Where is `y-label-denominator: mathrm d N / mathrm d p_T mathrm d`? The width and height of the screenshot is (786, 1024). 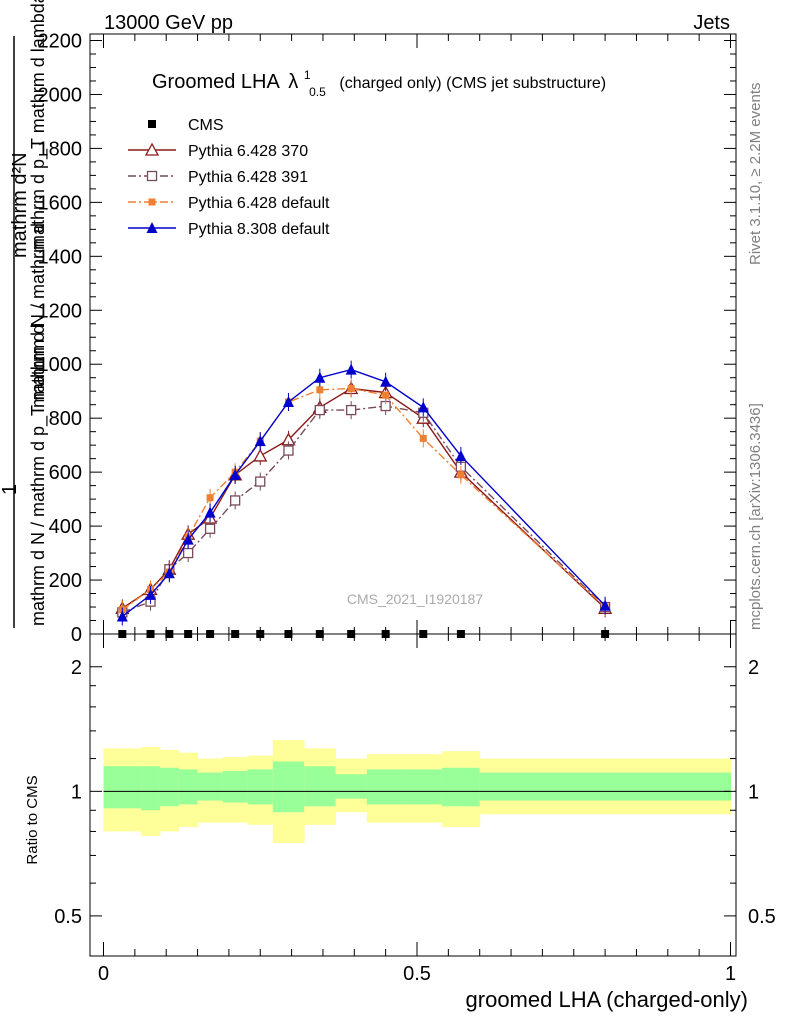
y-label-denominator: mathrm d N / mathrm d p_T mathrm d is located at coordinates (38, 475).